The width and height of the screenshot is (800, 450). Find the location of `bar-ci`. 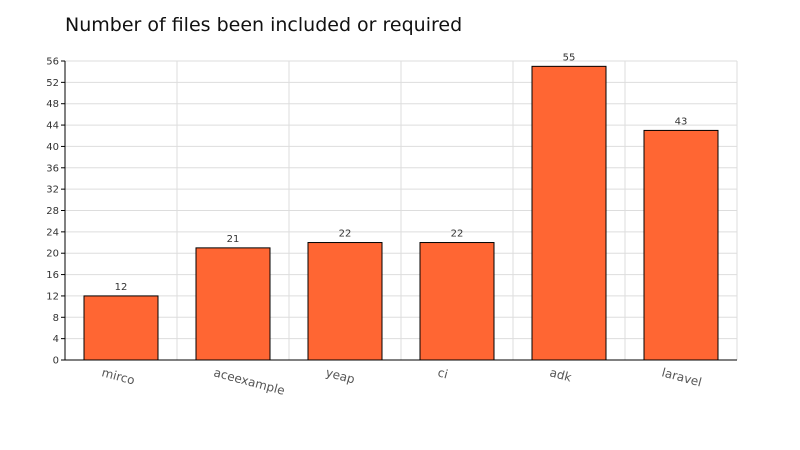

bar-ci is located at coordinates (457, 301).